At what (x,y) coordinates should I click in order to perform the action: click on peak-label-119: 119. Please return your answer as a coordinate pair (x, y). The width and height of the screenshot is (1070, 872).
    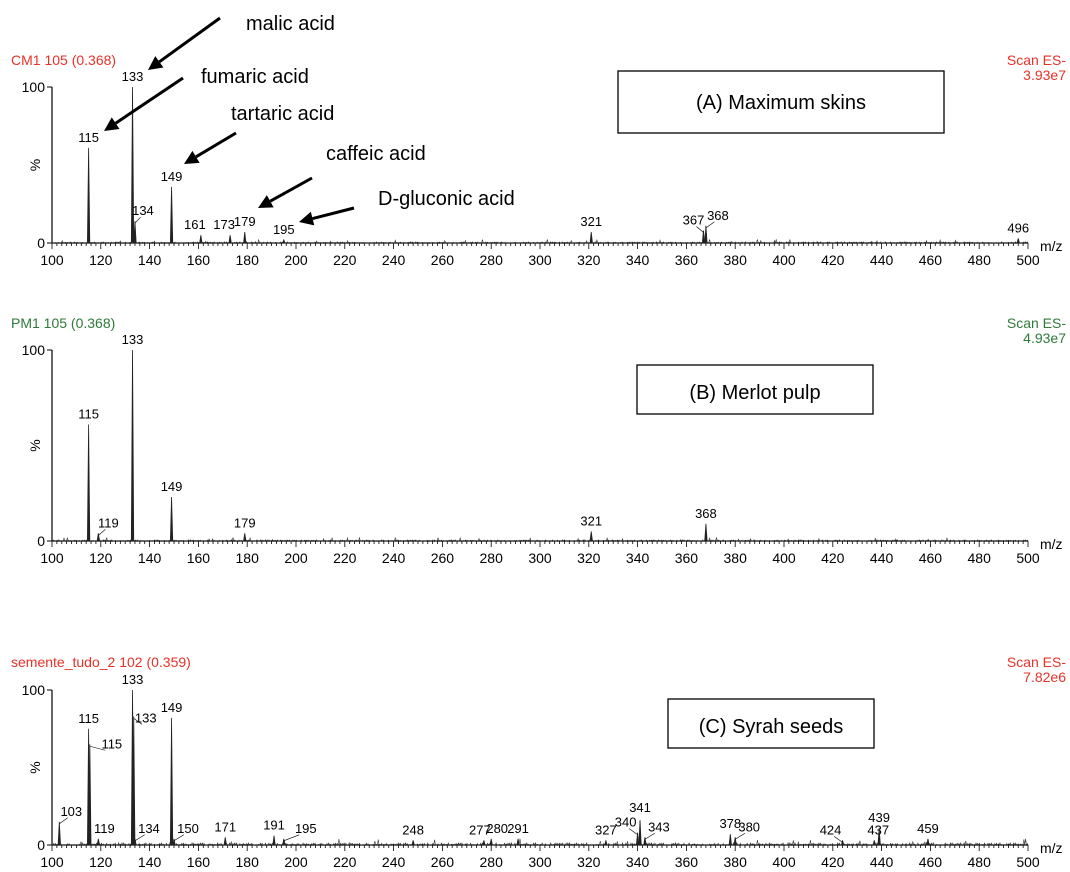
    Looking at the image, I should click on (104, 828).